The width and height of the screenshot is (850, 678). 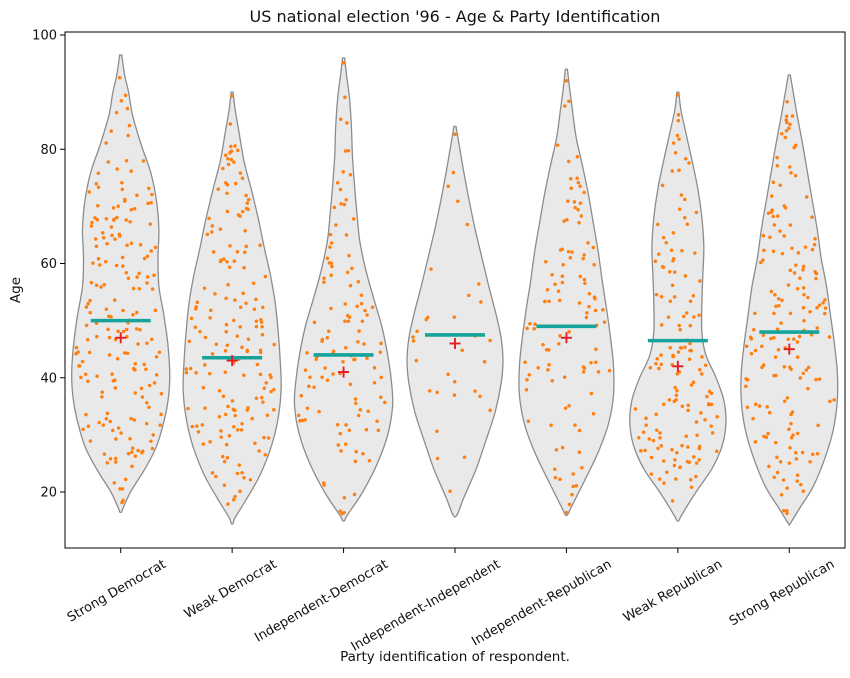 What do you see at coordinates (121, 338) in the screenshot?
I see `mean-plus-marker-strong-democrat` at bounding box center [121, 338].